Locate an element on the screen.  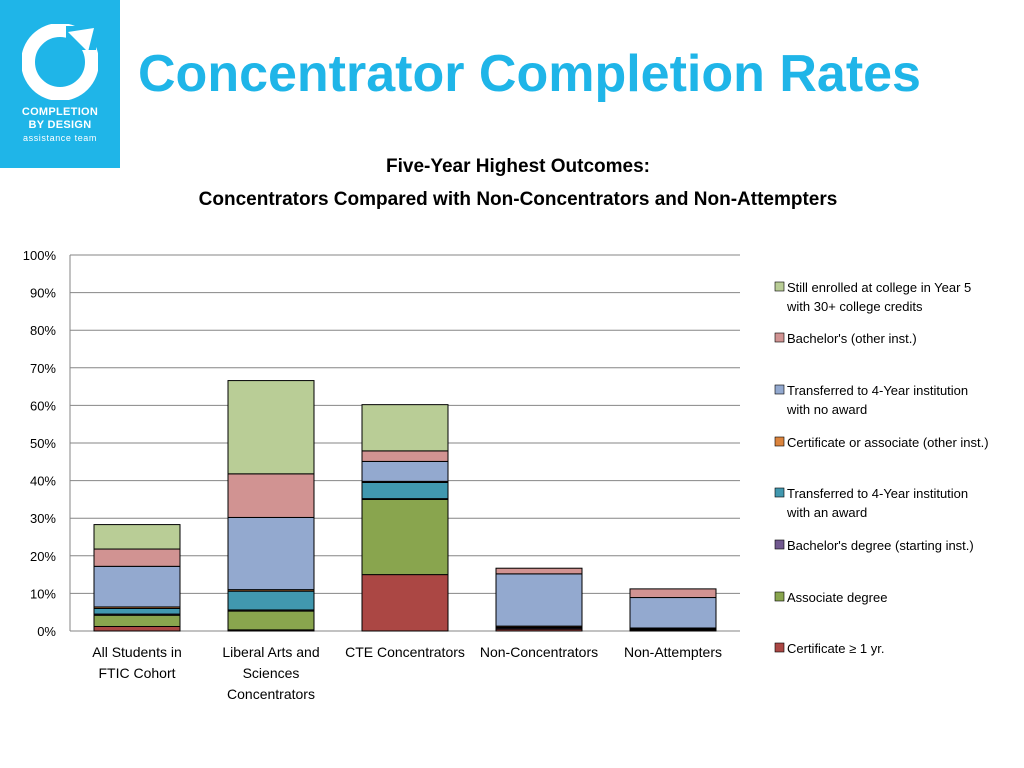
x-tick-label: All Students in is located at coordinates (137, 652).